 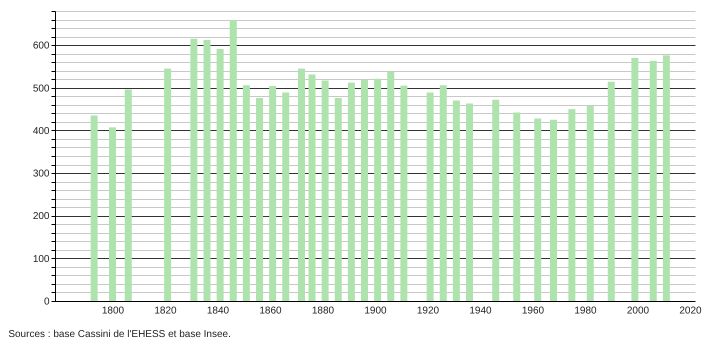 I want to click on x-tick-label: 2000, so click(x=638, y=311).